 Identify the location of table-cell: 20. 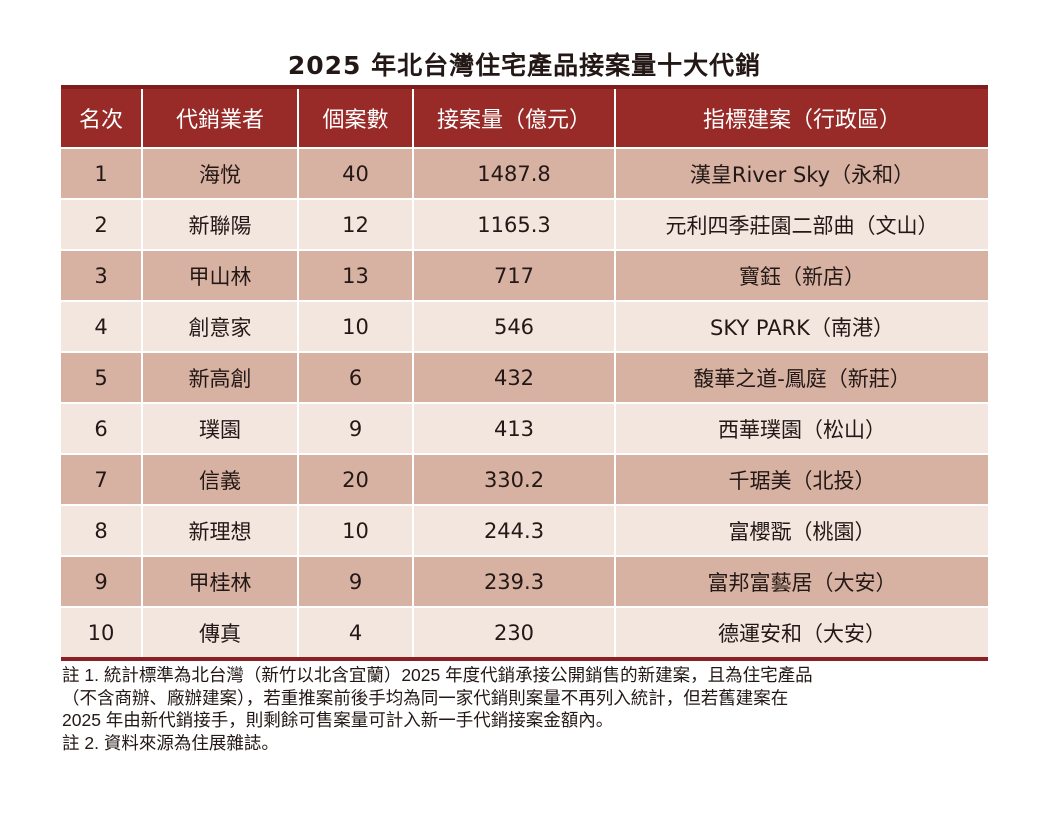
(355, 479).